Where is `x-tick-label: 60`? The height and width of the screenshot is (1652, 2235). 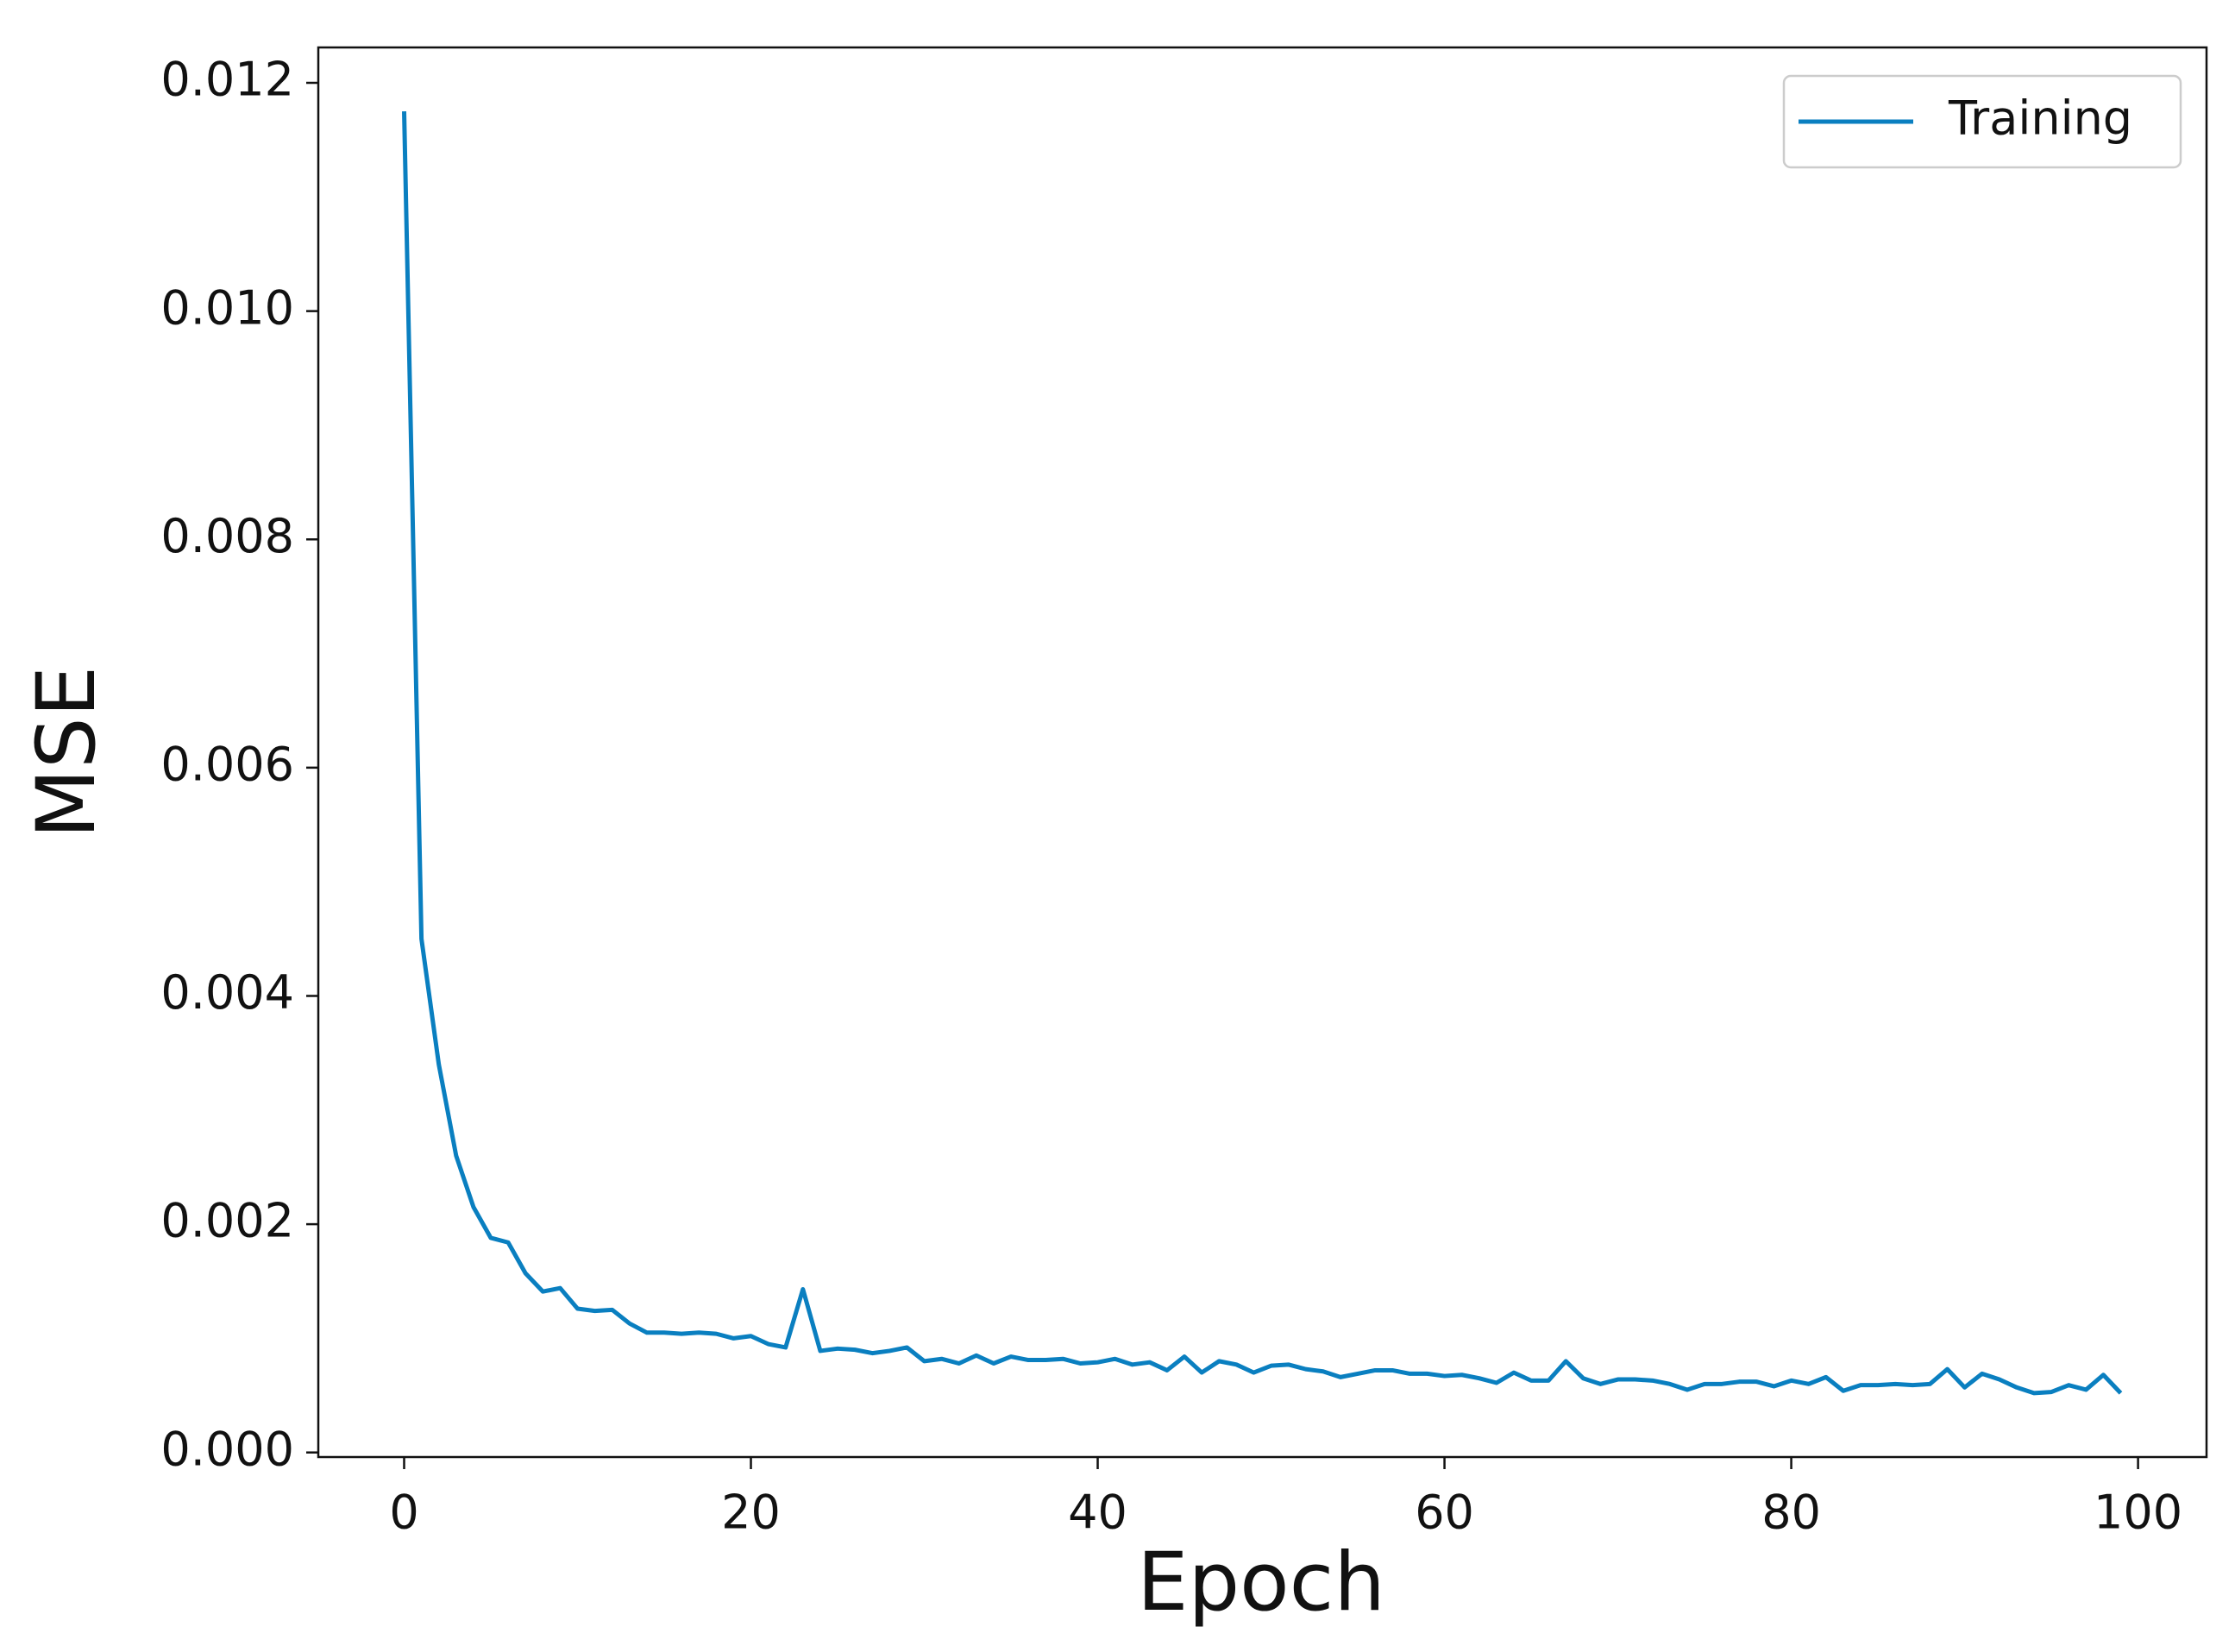
x-tick-label: 60 is located at coordinates (1444, 1513).